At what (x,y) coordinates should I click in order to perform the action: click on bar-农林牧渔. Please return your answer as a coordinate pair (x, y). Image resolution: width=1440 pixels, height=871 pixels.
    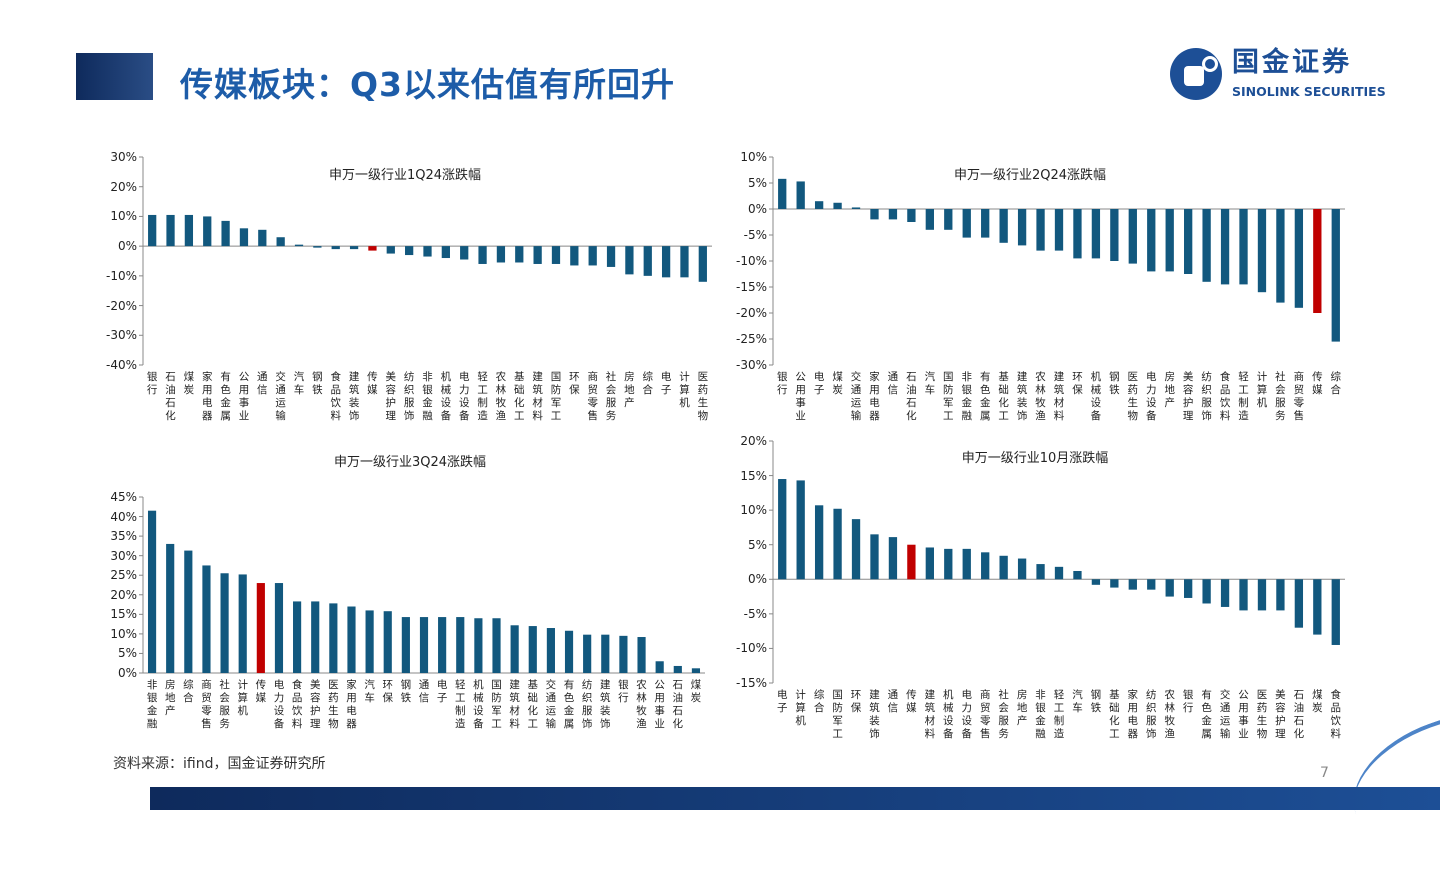
    Looking at the image, I should click on (501, 254).